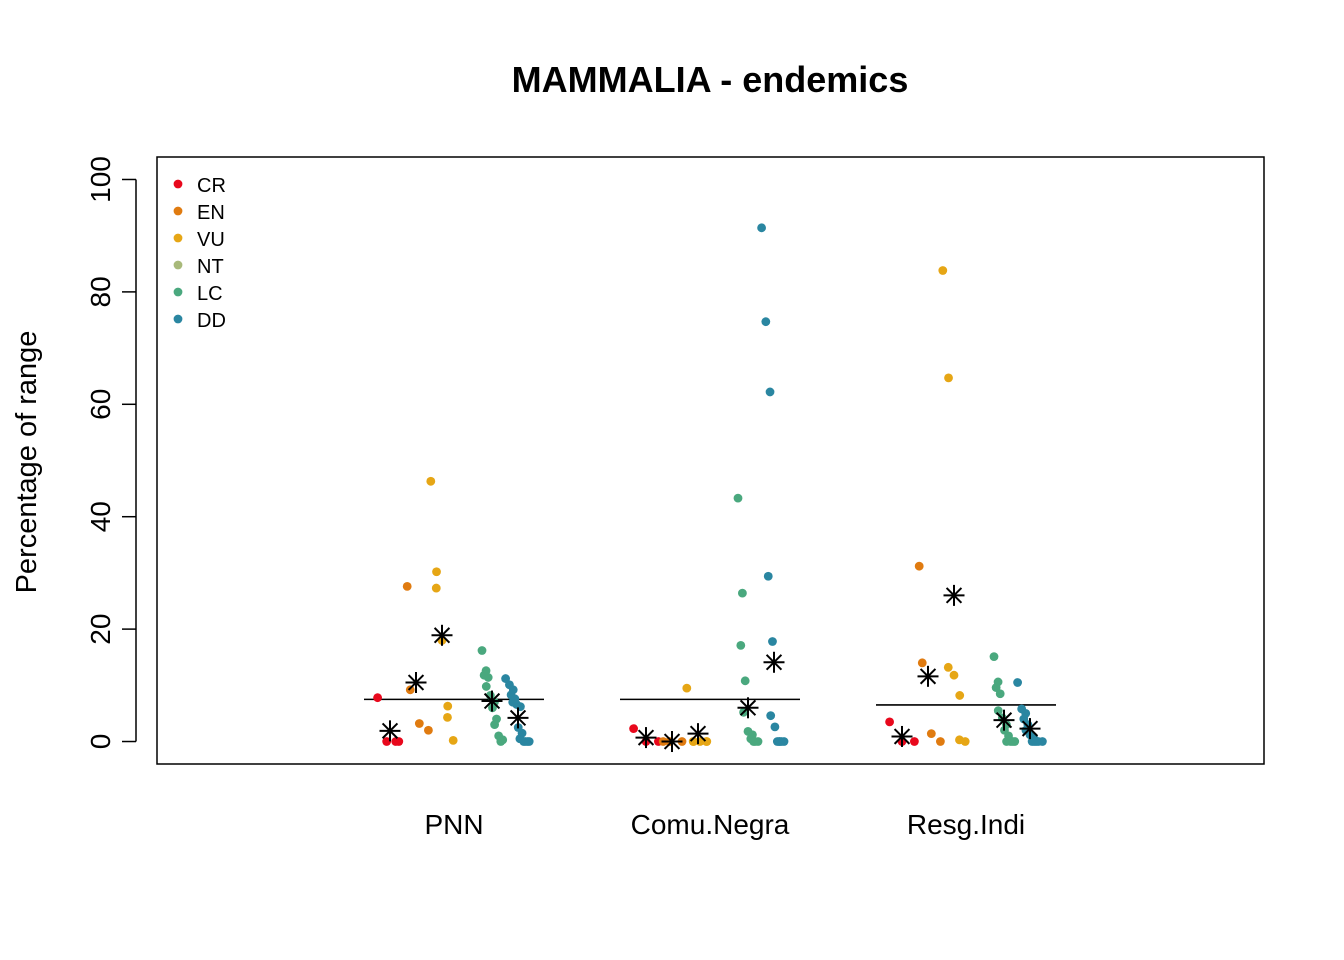  Describe the element at coordinates (178, 292) in the screenshot. I see `legend-swatch-lc` at that location.